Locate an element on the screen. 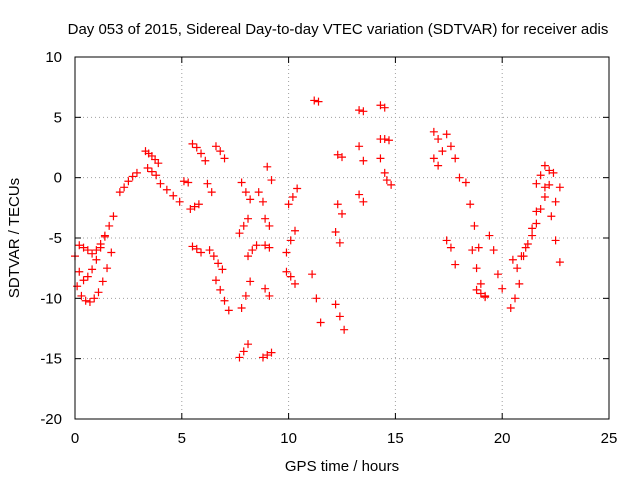  series-arc-m is located at coordinates (209, 188).